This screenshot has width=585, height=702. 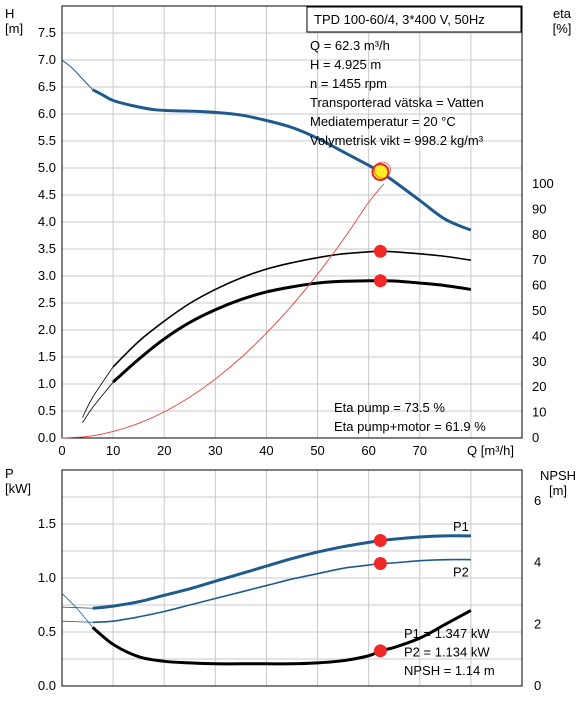 What do you see at coordinates (9, 473) in the screenshot?
I see `bottom-y-left-label: P` at bounding box center [9, 473].